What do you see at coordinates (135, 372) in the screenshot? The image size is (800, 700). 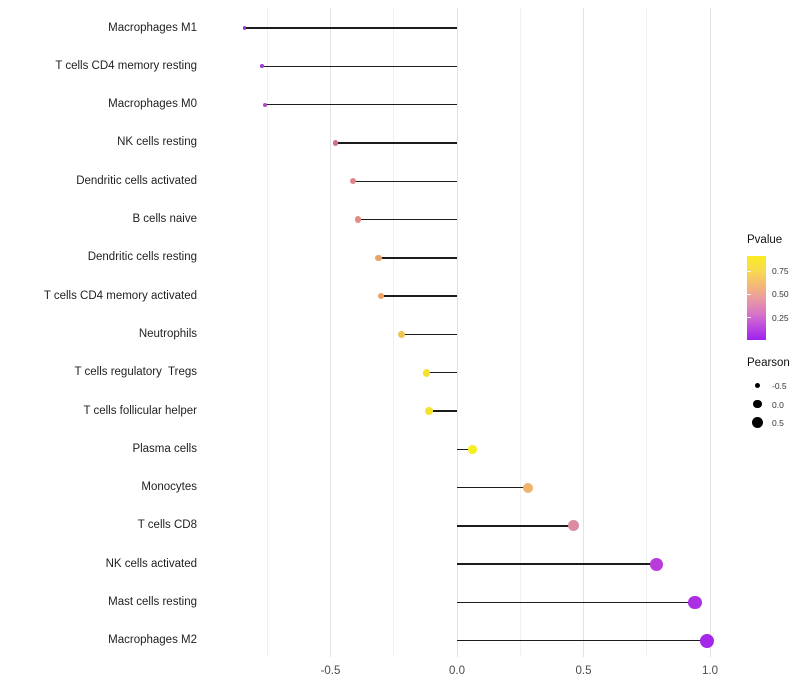 I see `y-axis-label: T cells regulatory Tregs` at bounding box center [135, 372].